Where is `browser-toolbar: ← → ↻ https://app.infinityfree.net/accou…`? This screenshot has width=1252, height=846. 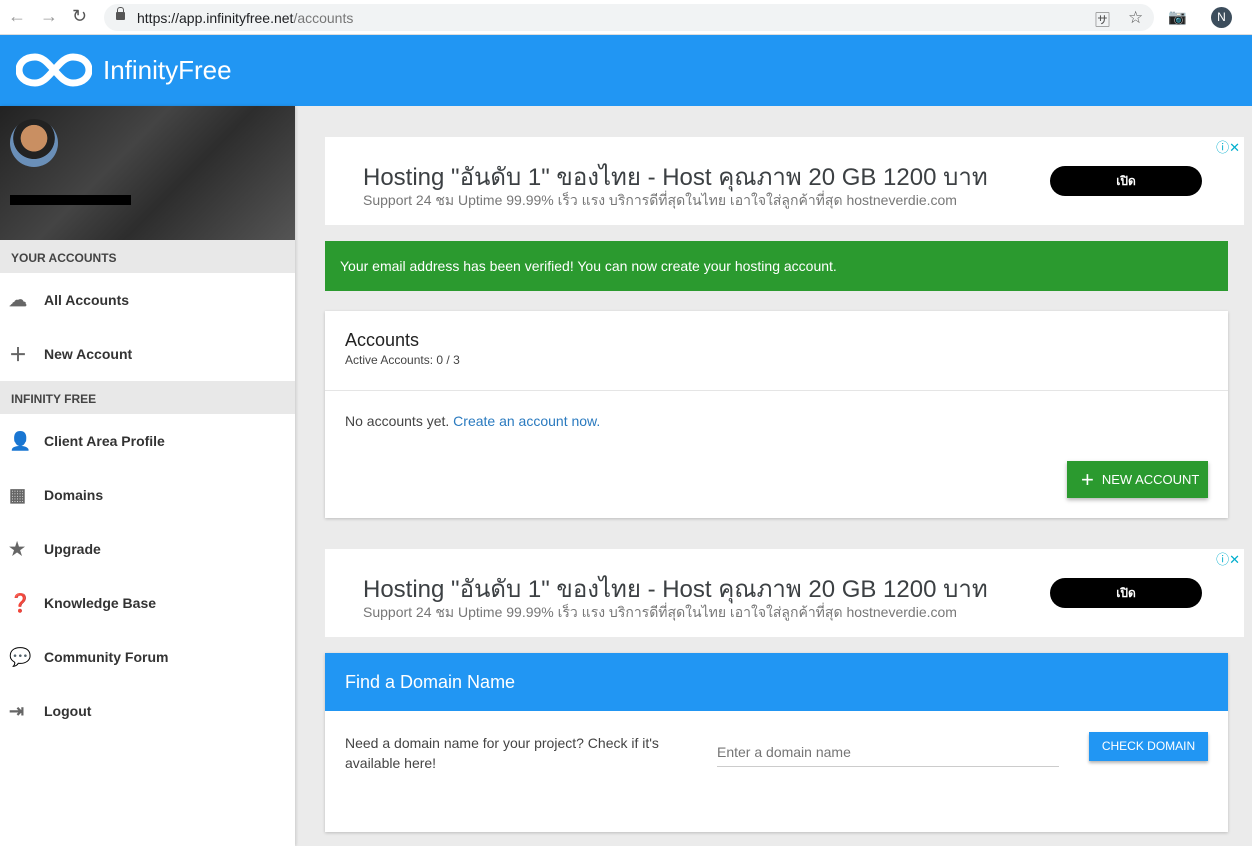
browser-toolbar: ← → ↻ https://app.infinityfree.net/accou… is located at coordinates (626, 17).